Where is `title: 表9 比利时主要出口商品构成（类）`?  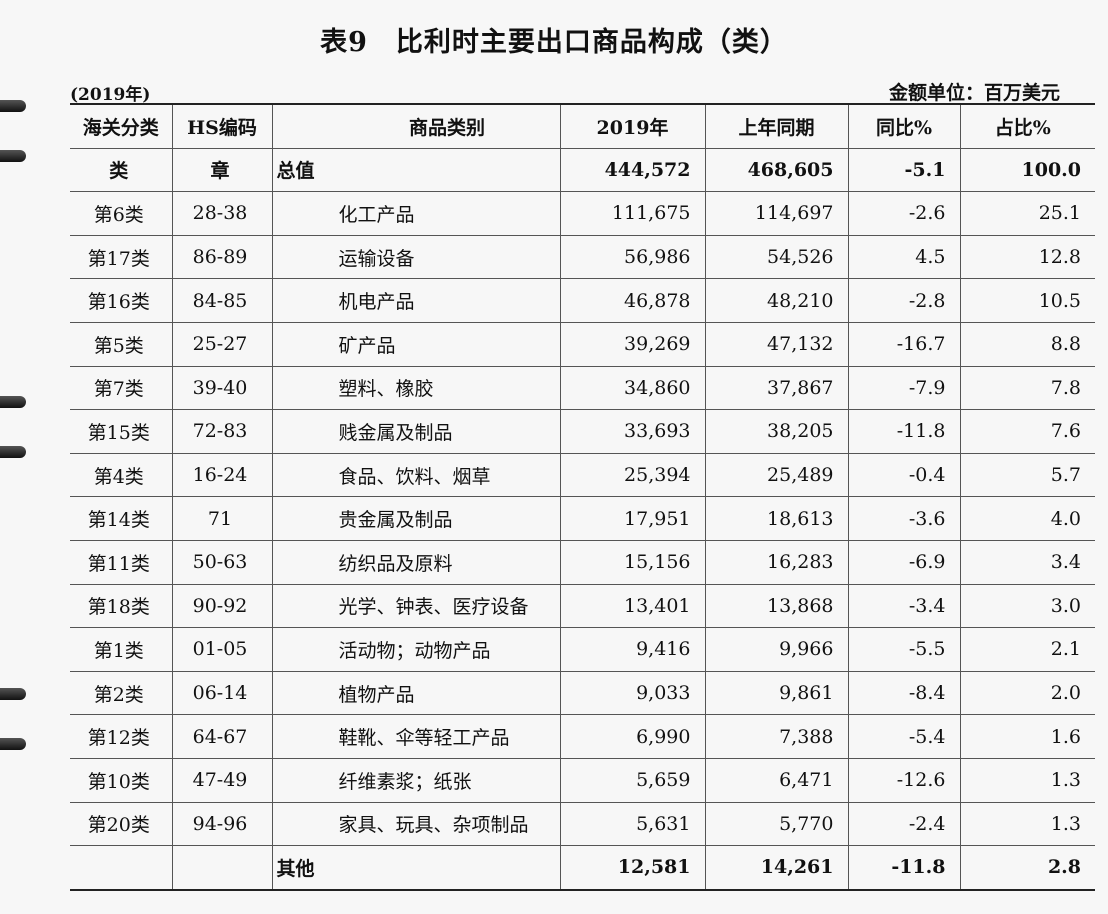 title: 表9 比利时主要出口商品构成（类） is located at coordinates (554, 42).